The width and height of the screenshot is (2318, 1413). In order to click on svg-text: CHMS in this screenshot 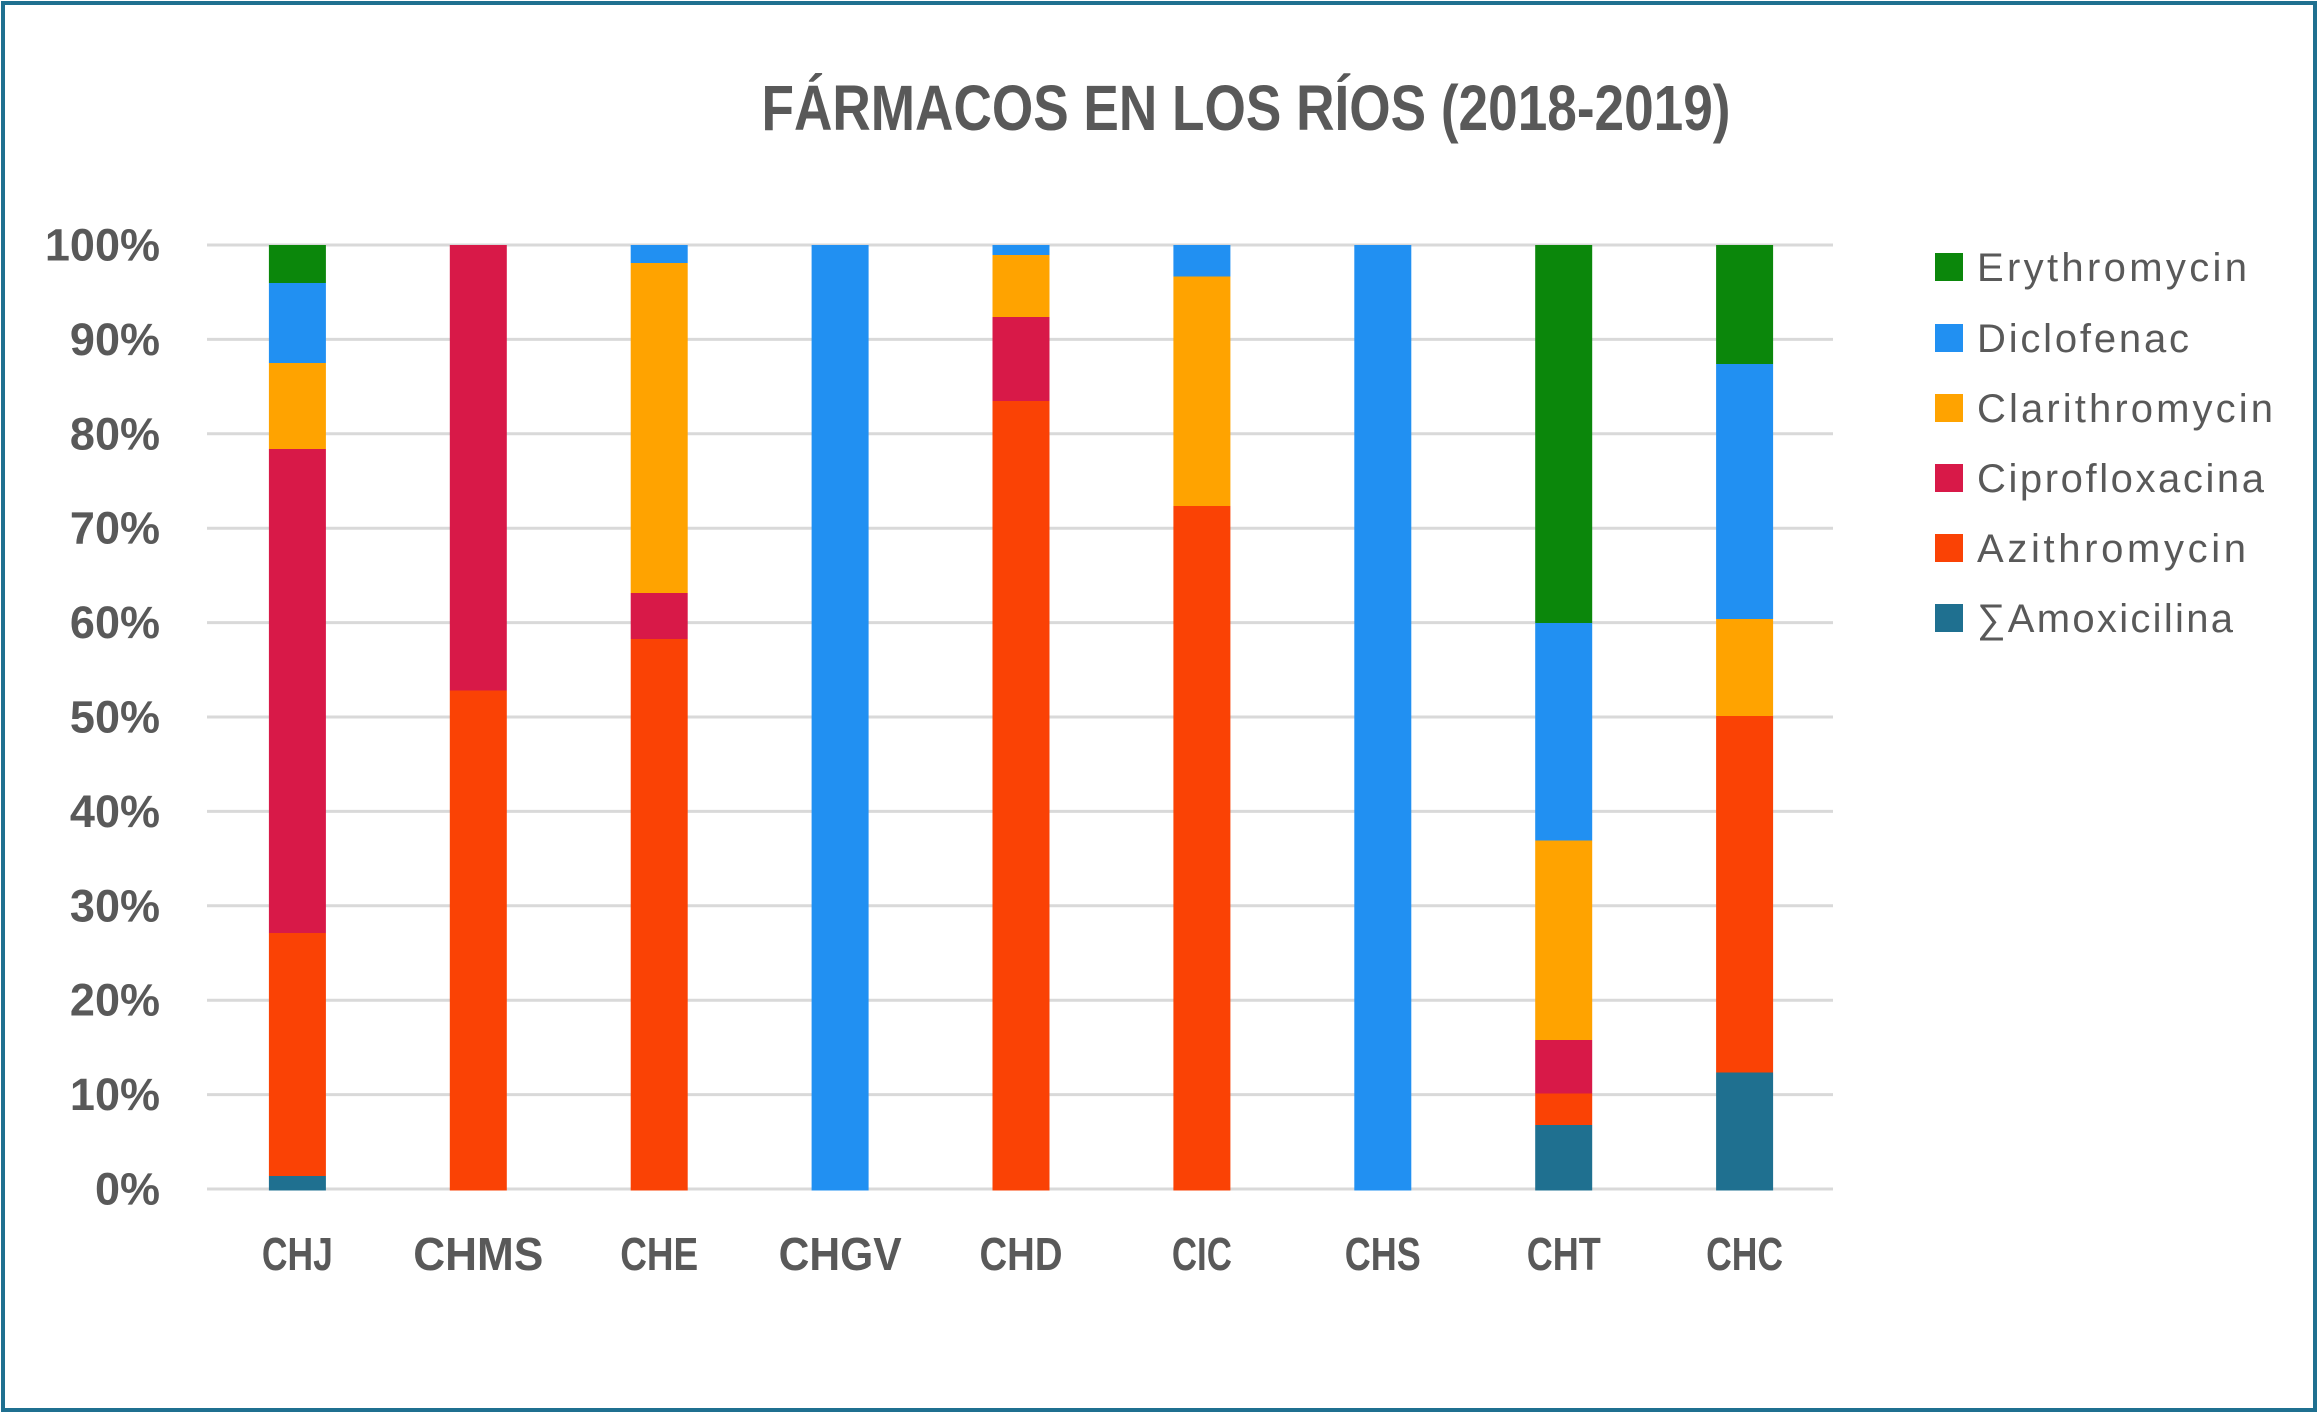, I will do `click(478, 1254)`.